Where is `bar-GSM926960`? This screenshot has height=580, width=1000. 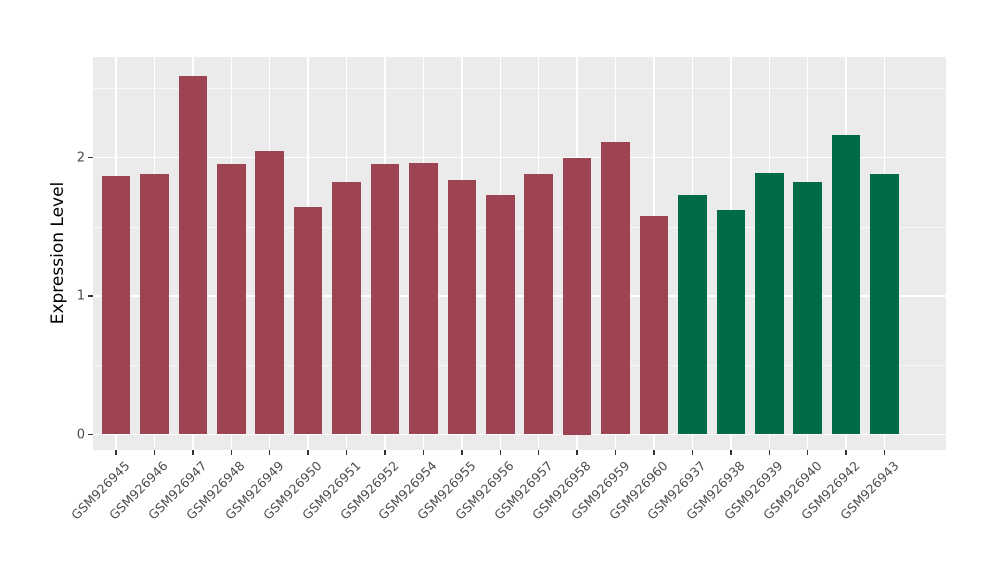 bar-GSM926960 is located at coordinates (654, 325).